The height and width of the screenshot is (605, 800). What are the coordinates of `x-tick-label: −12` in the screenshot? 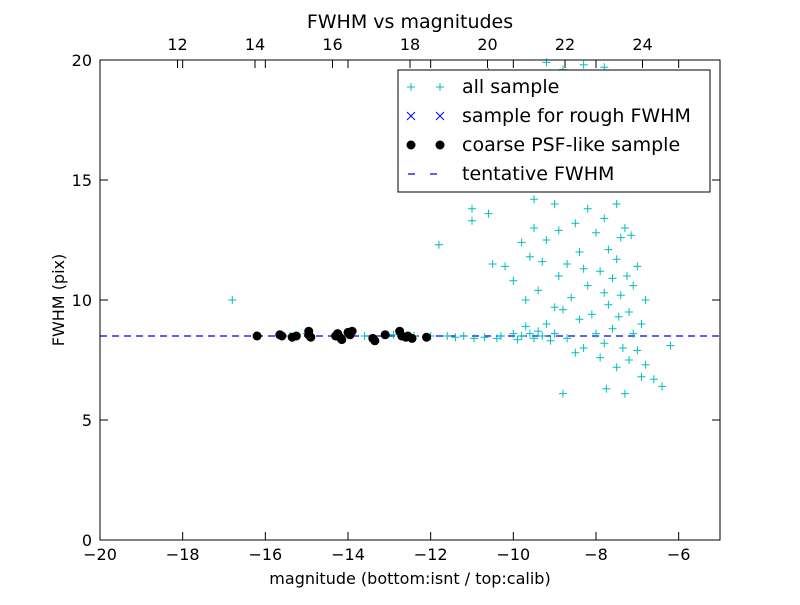 It's located at (431, 554).